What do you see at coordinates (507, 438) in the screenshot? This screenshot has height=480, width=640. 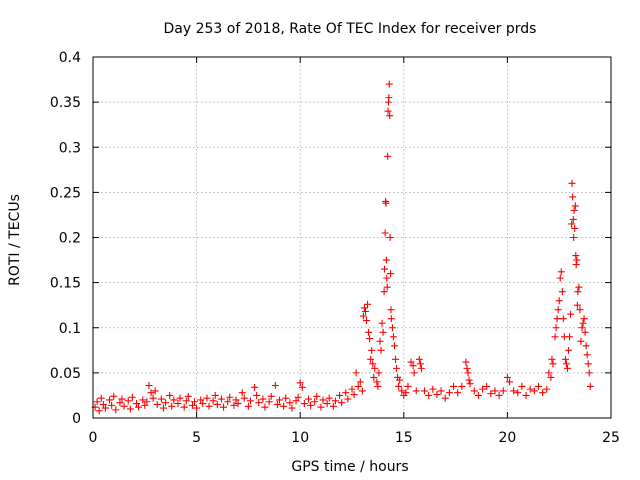 I see `x-tick-label: 20` at bounding box center [507, 438].